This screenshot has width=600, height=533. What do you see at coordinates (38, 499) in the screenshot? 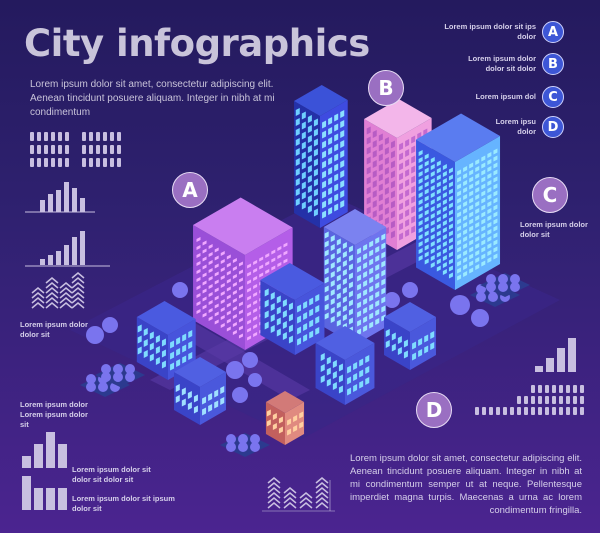
I see `bar` at bounding box center [38, 499].